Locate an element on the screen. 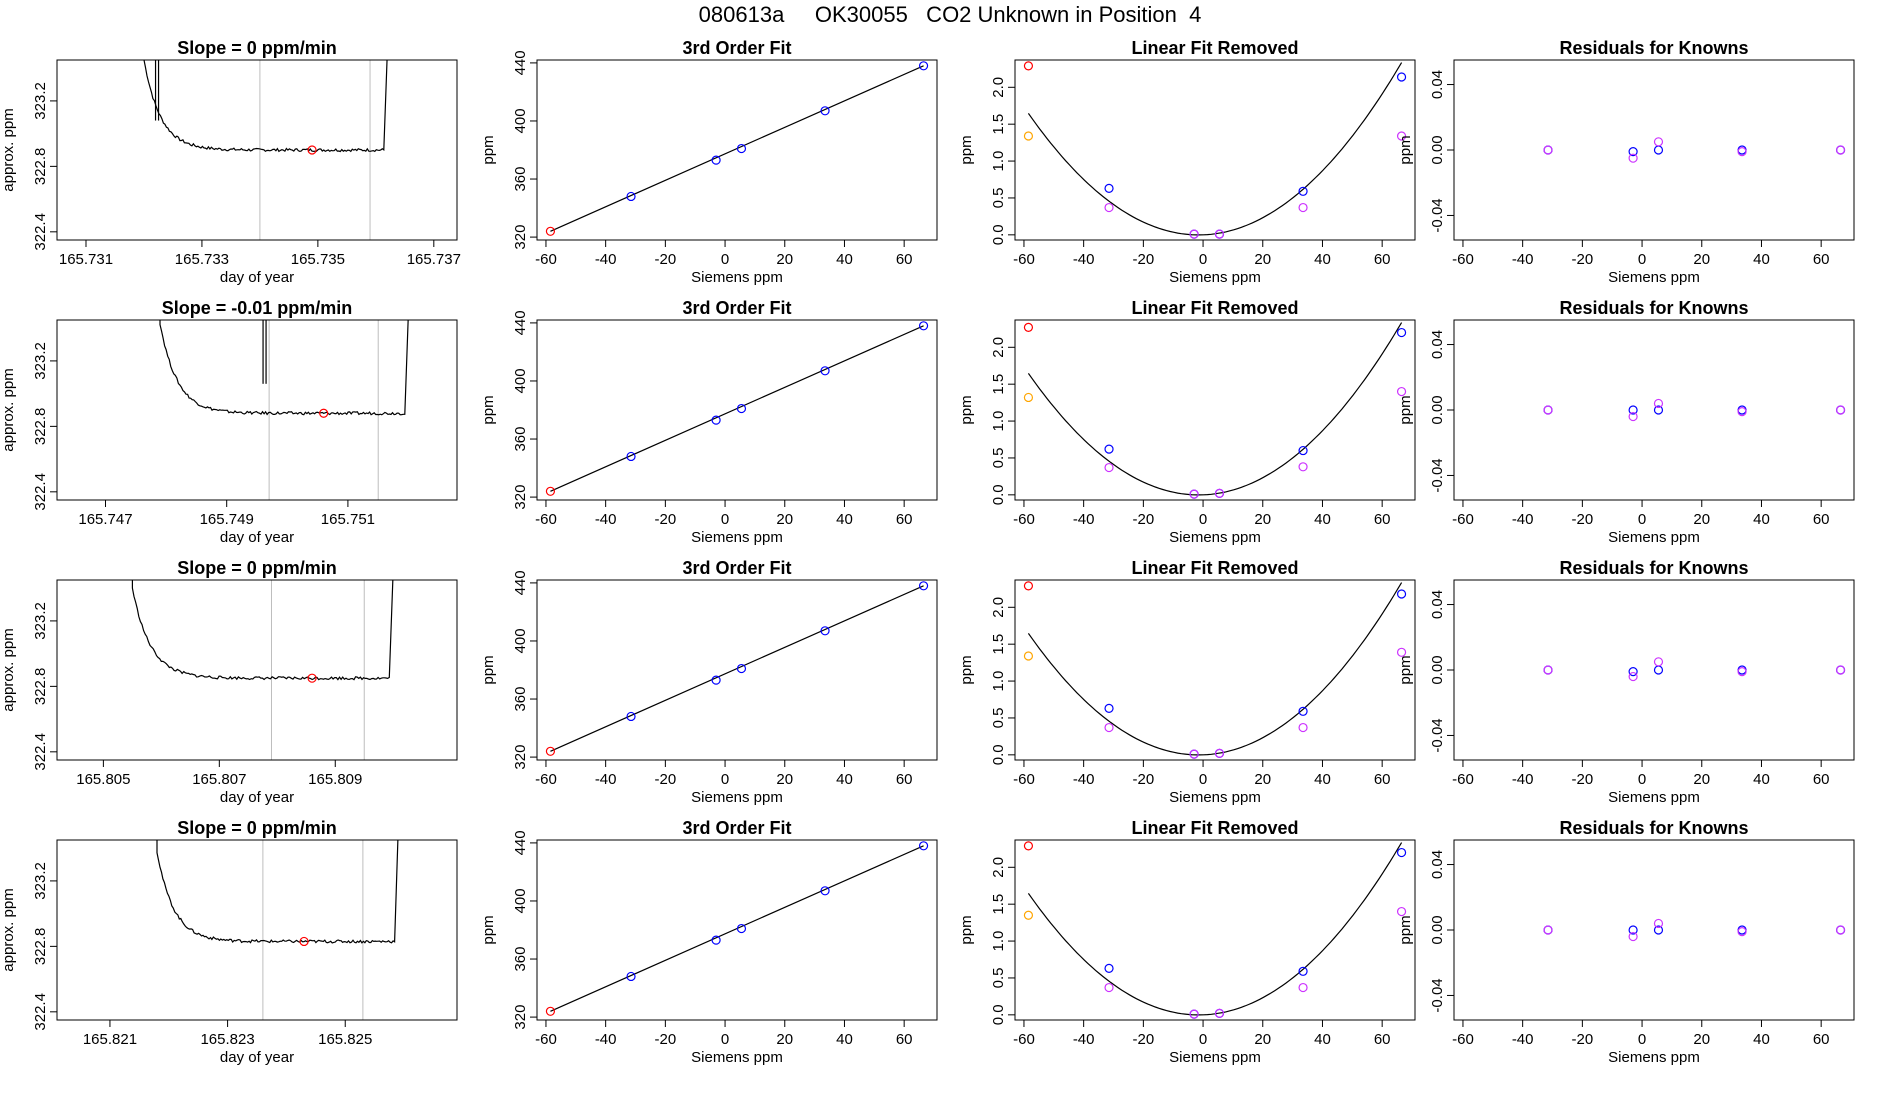 This screenshot has width=1900, height=1100. x-tick-label: 165.737 is located at coordinates (434, 259).